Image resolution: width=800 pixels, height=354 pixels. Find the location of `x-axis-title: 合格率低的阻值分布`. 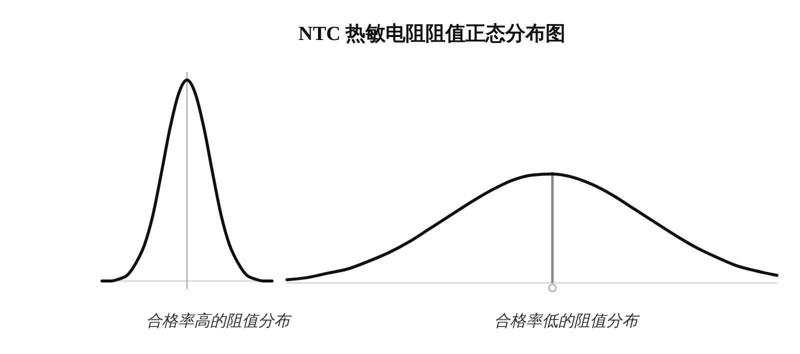

x-axis-title: 合格率低的阻值分布 is located at coordinates (567, 320).